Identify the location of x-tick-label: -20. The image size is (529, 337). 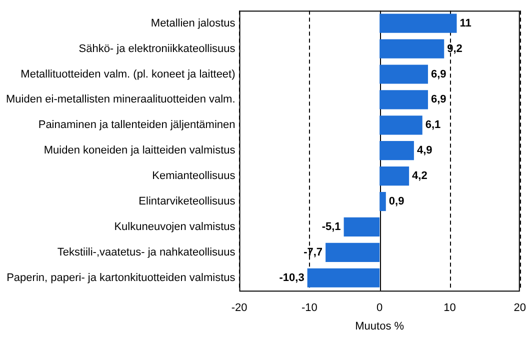
(239, 308).